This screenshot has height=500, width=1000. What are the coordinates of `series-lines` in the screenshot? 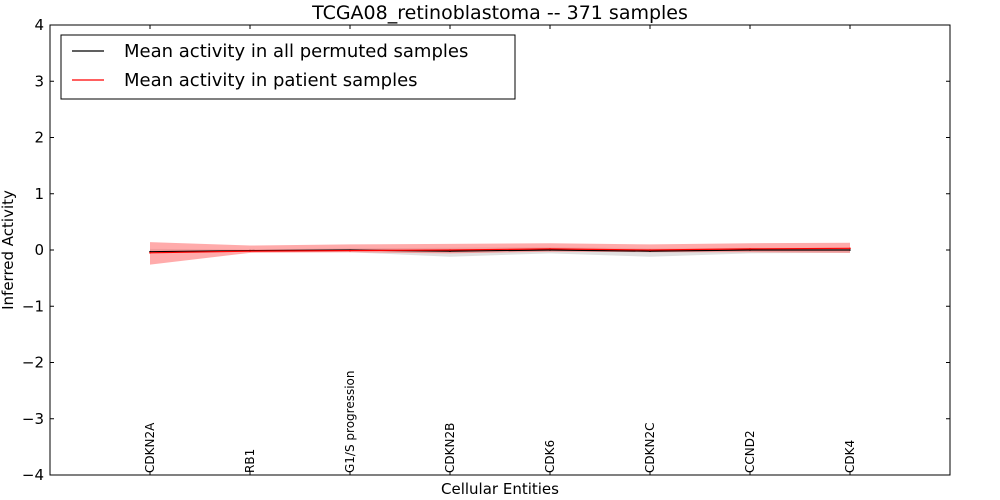 It's located at (500, 250).